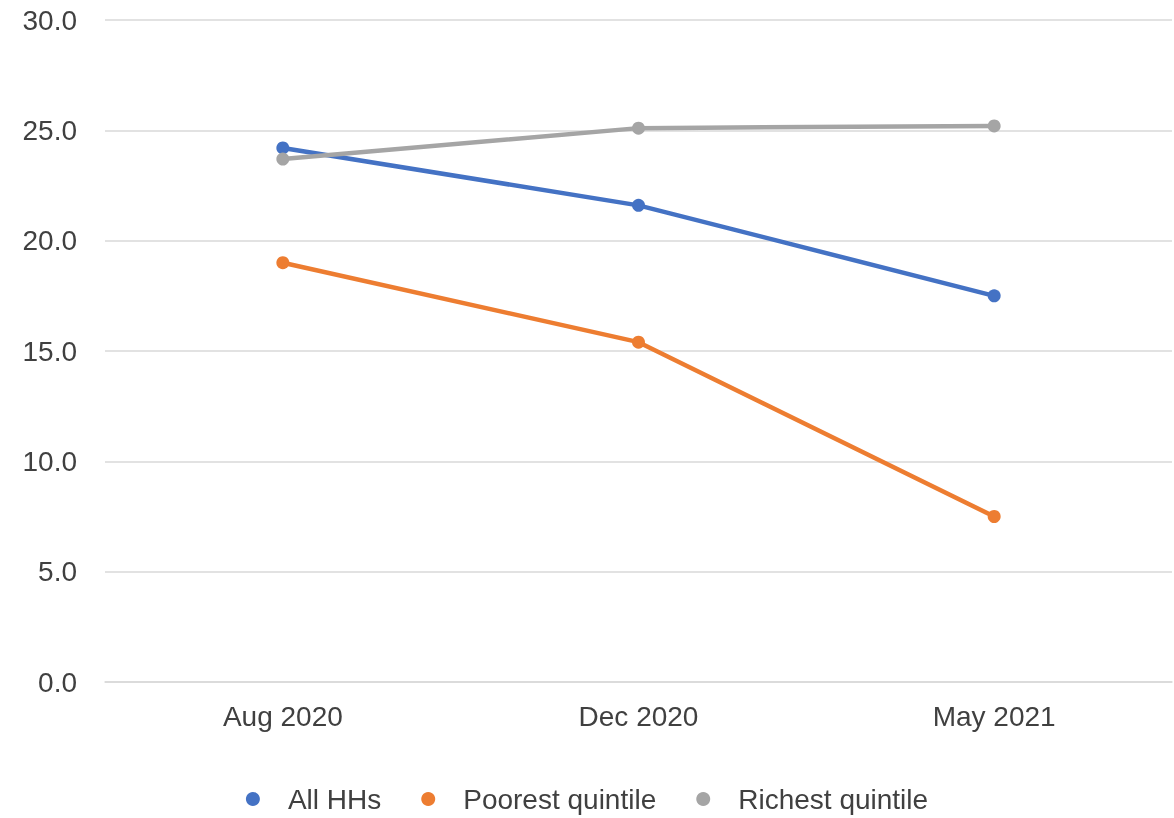 The height and width of the screenshot is (818, 1174). Describe the element at coordinates (49, 461) in the screenshot. I see `y-tick-label: 10.0` at that location.